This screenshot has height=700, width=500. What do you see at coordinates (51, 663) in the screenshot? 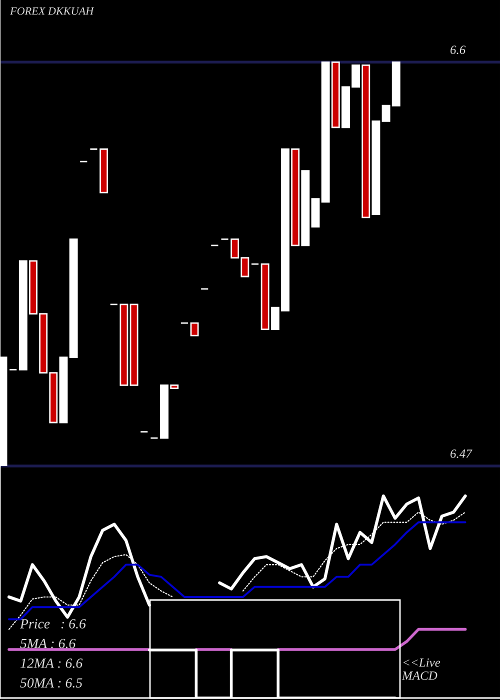
I see `annotation: 12MA : 6.6` at bounding box center [51, 663].